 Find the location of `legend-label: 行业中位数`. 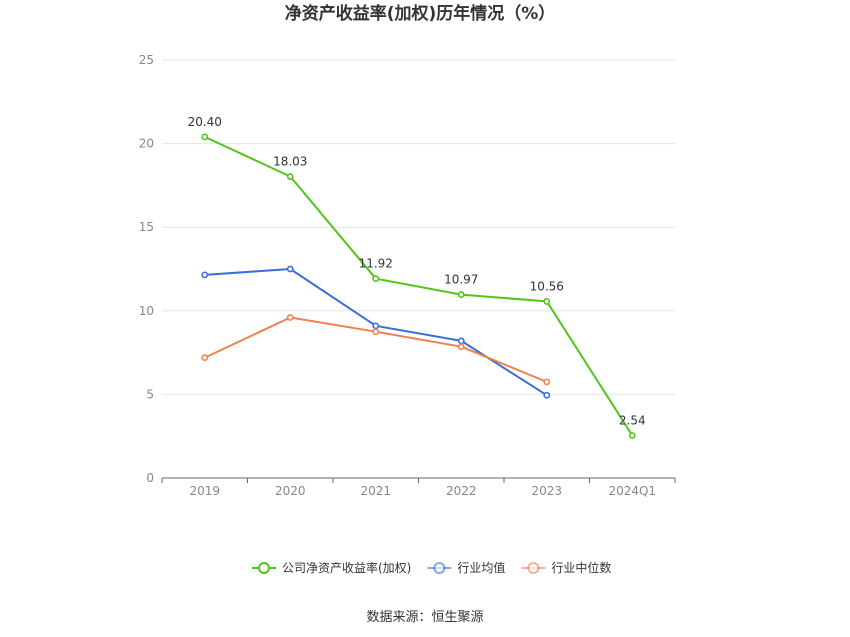

legend-label: 行业中位数 is located at coordinates (581, 567).